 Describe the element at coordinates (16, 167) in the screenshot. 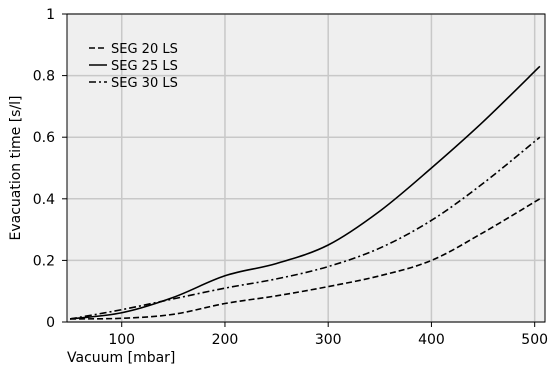

I see `y-axis-title: Evacuation time [s/l]` at that location.